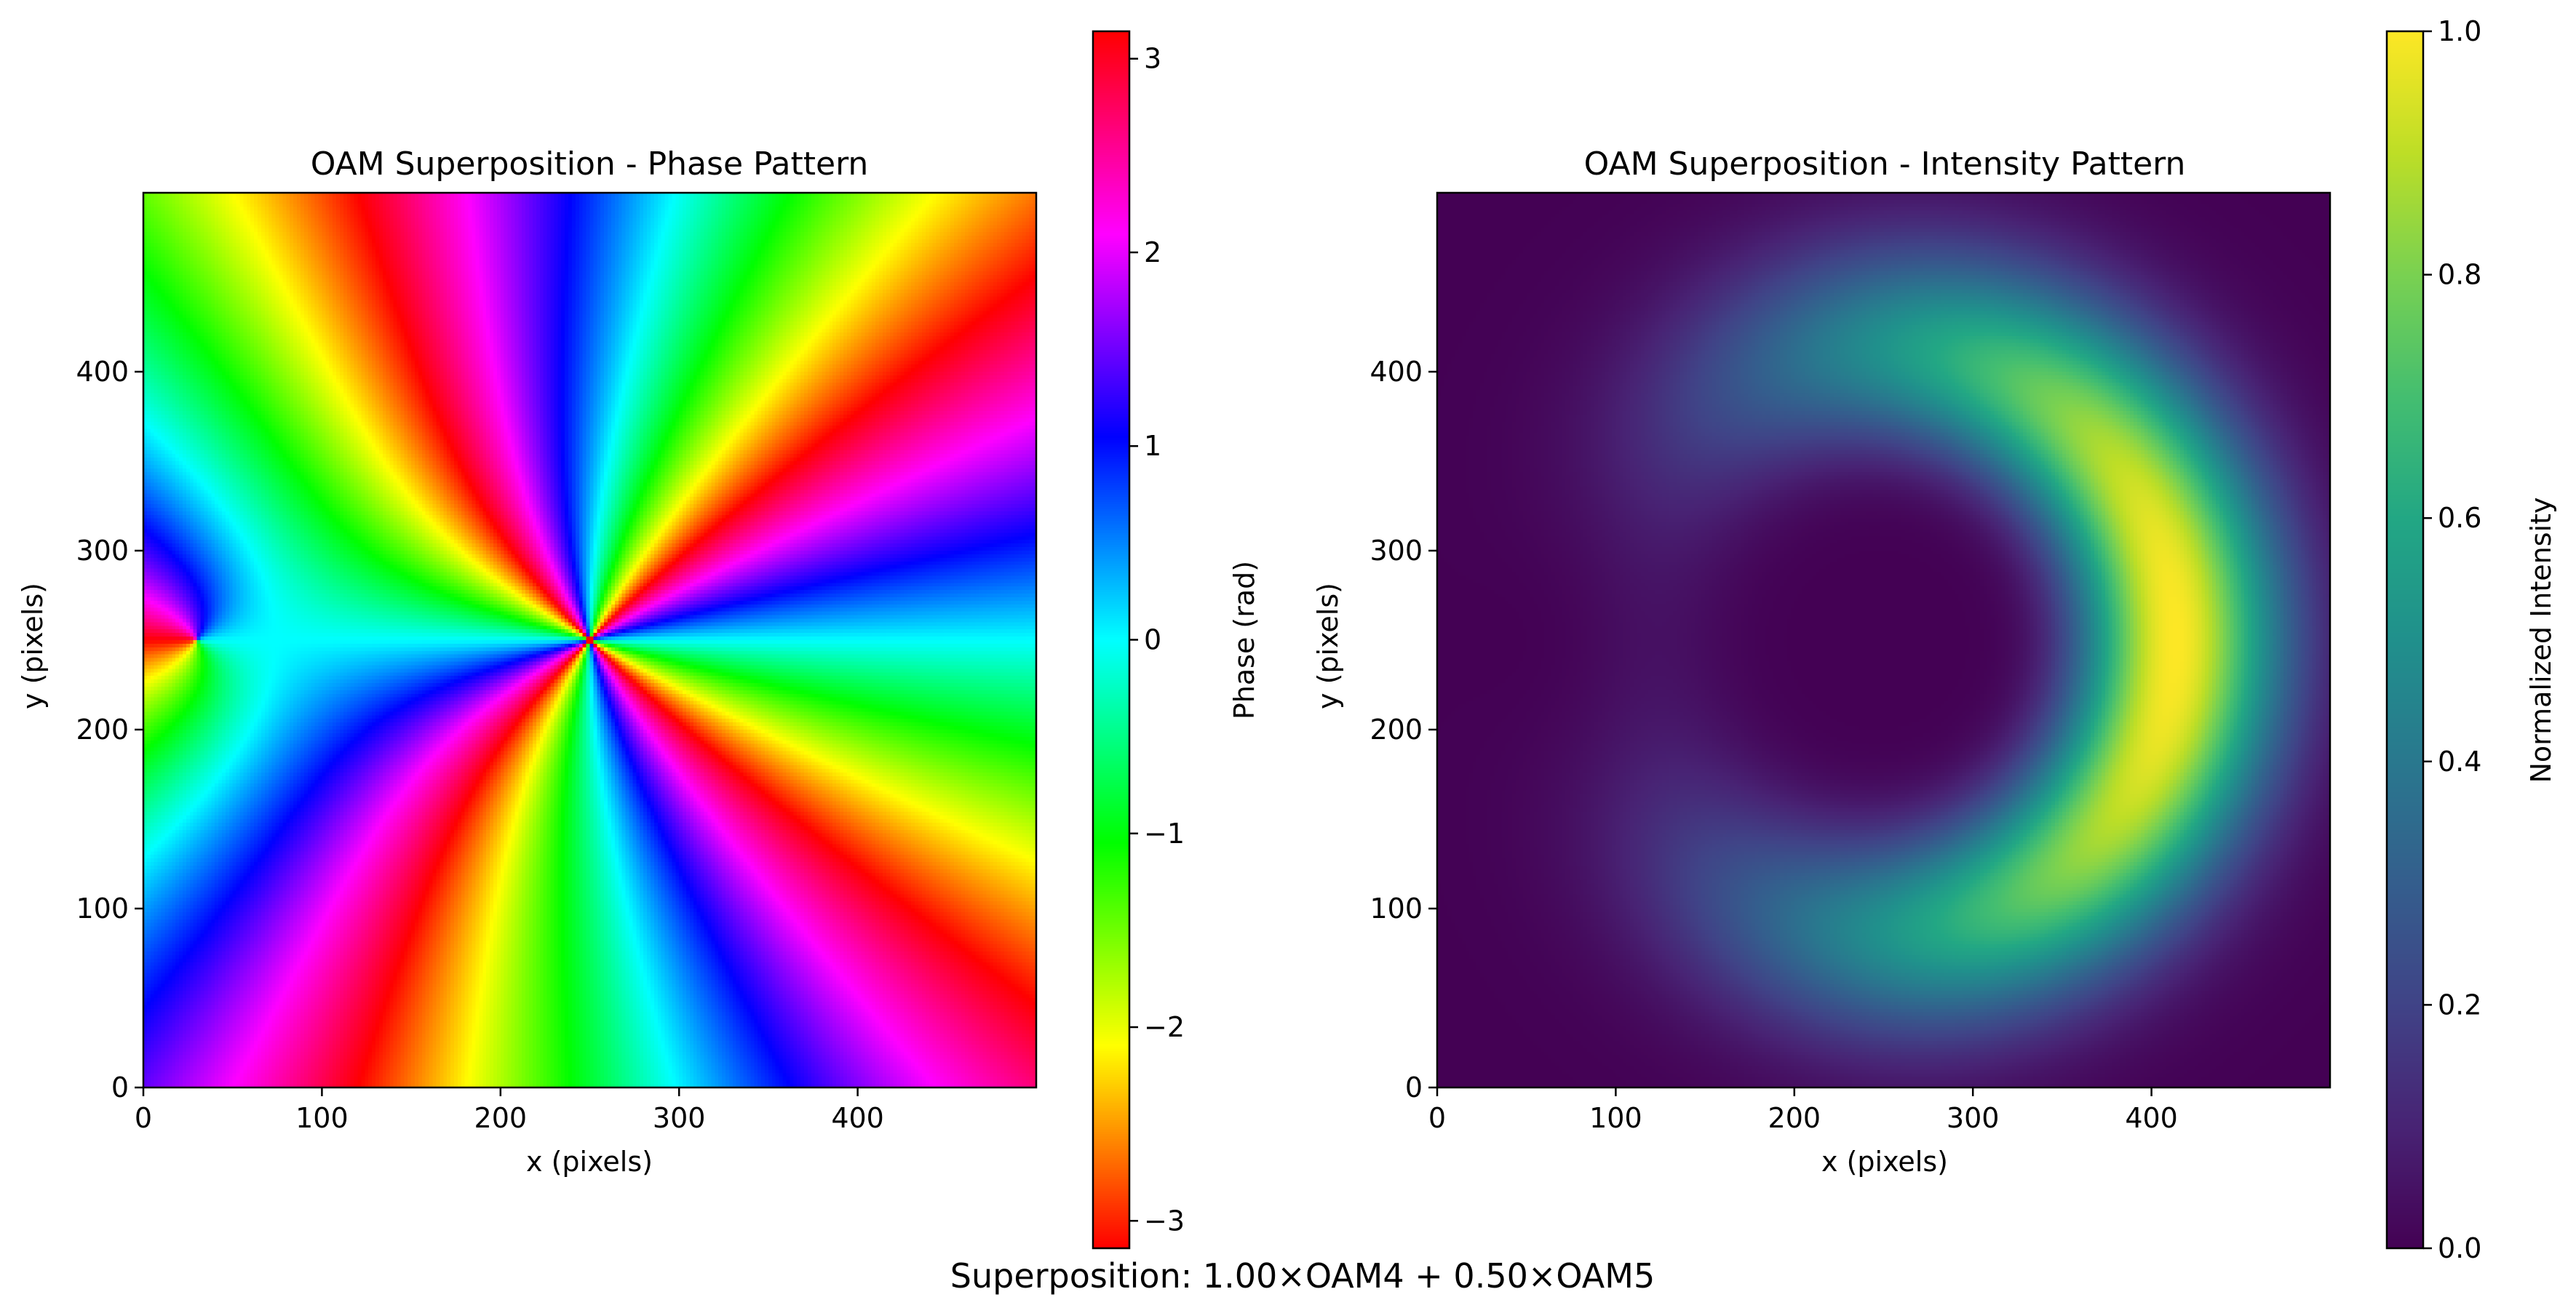 The height and width of the screenshot is (1313, 2576). What do you see at coordinates (1396, 551) in the screenshot?
I see `intensity-y-tick-label: 300` at bounding box center [1396, 551].